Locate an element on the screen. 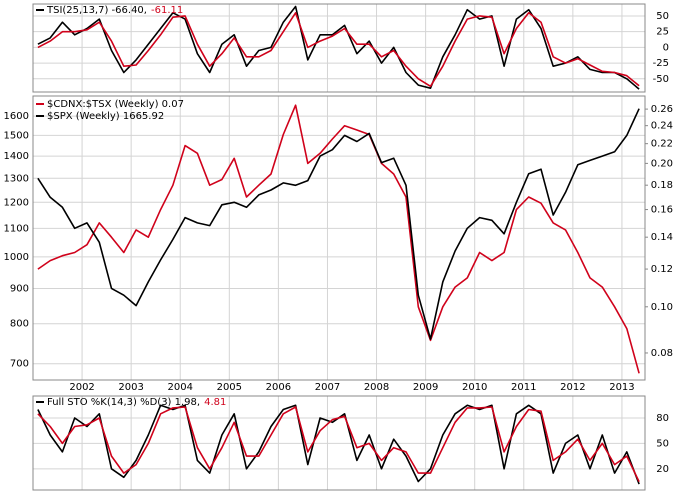 The image size is (676, 493). legend-label: Full STO %K(14,3) %D(3) 1.98, 4.81 is located at coordinates (136, 402).